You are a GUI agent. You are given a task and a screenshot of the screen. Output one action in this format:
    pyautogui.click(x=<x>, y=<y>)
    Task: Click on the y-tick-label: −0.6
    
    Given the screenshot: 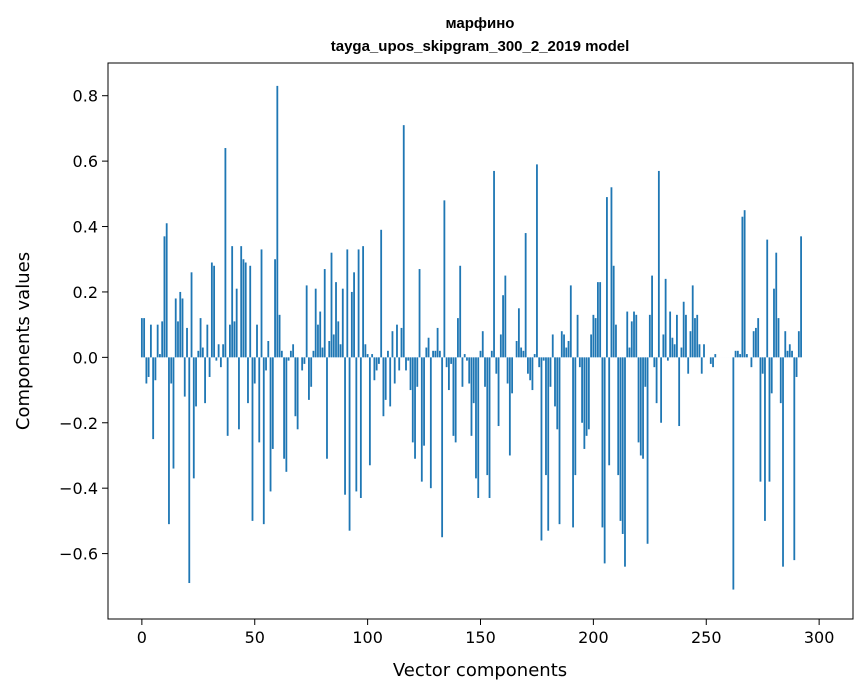 What is the action you would take?
    pyautogui.click(x=78, y=554)
    